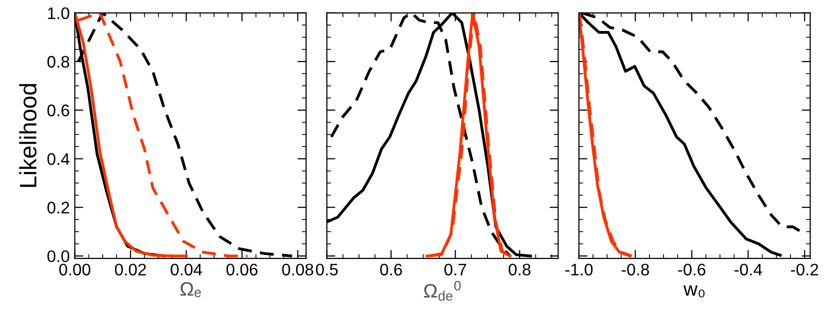  I want to click on x-tick-label: 0.08, so click(298, 270).